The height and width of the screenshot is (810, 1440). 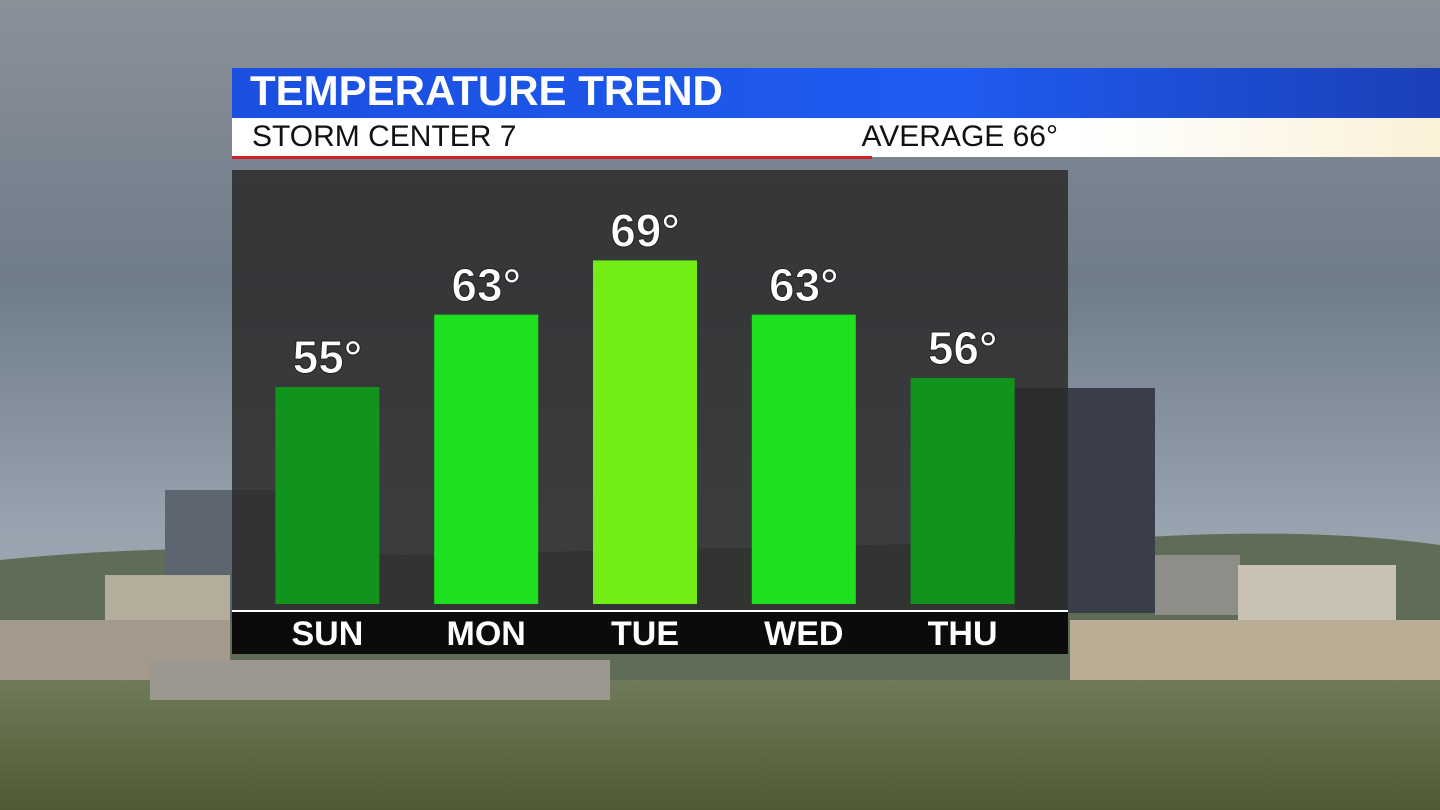 What do you see at coordinates (645, 634) in the screenshot?
I see `x-tick-label: TUE` at bounding box center [645, 634].